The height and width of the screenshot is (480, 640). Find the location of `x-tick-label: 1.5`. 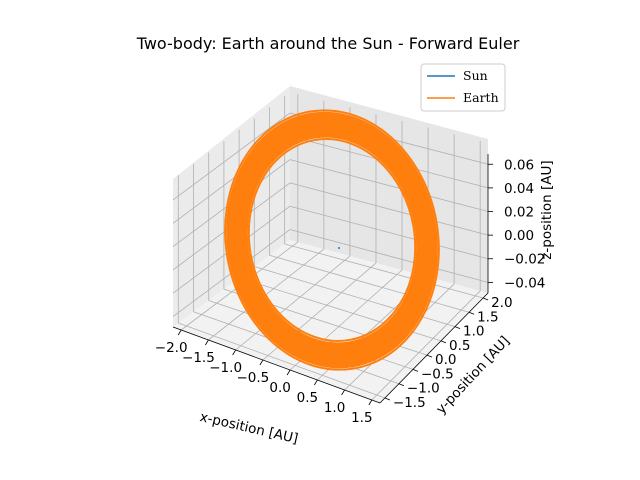

x-tick-label: 1.5 is located at coordinates (361, 418).